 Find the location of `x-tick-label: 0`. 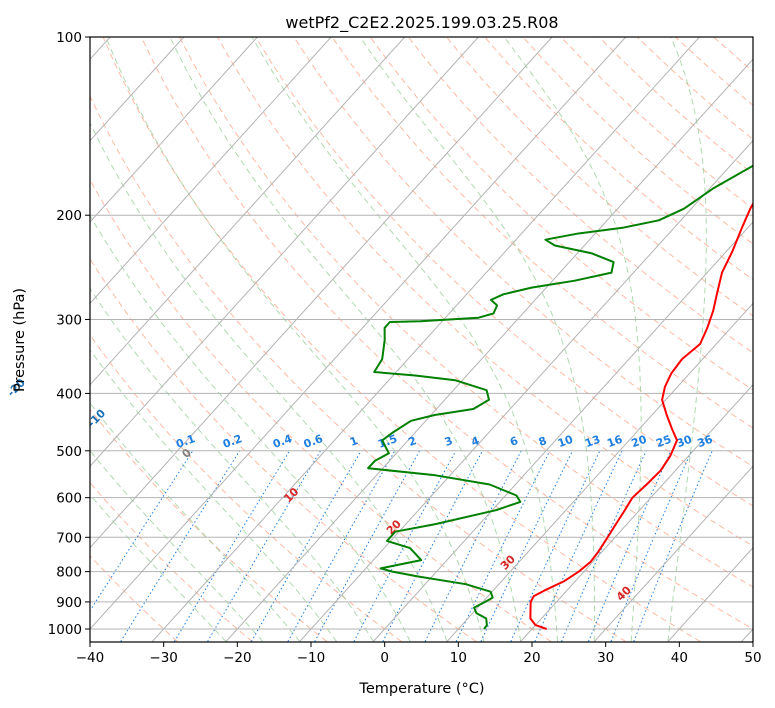

x-tick-label: 0 is located at coordinates (384, 658).